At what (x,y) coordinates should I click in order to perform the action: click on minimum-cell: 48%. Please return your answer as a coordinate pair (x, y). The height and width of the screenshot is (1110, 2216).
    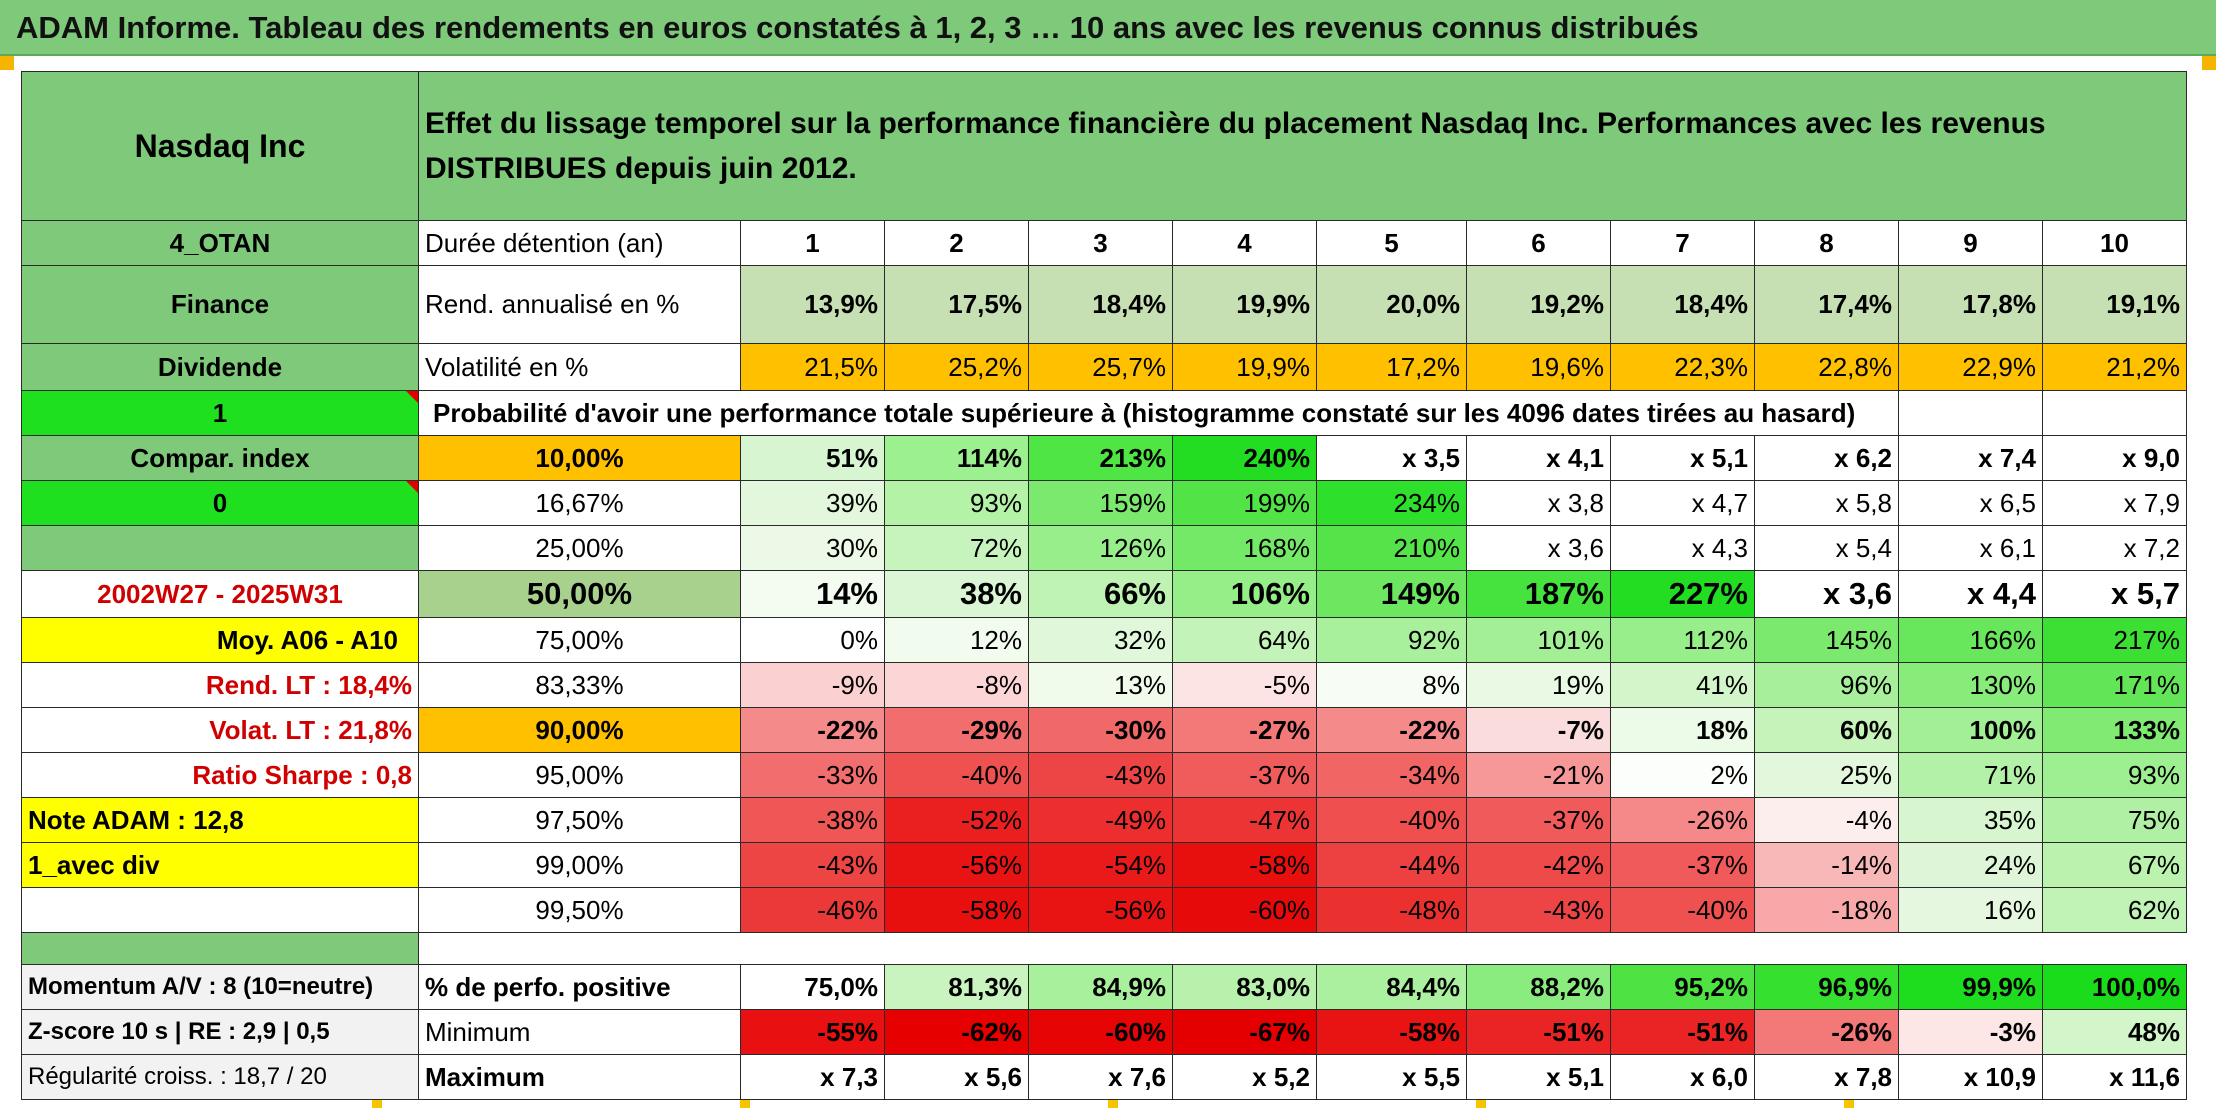
    Looking at the image, I should click on (2114, 1032).